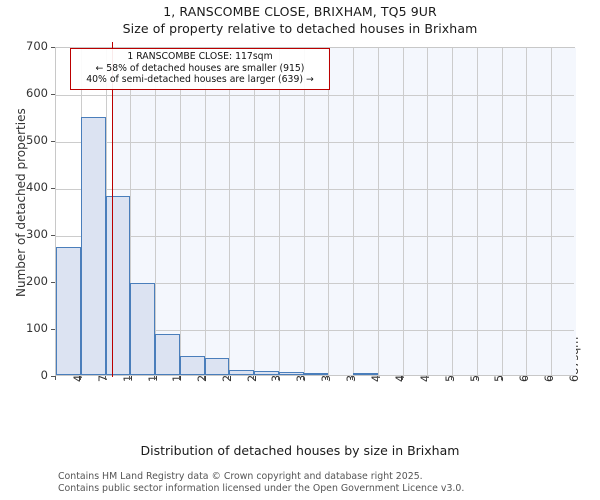 The width and height of the screenshot is (600, 500). I want to click on subject-property-marker-line, so click(112, 209).